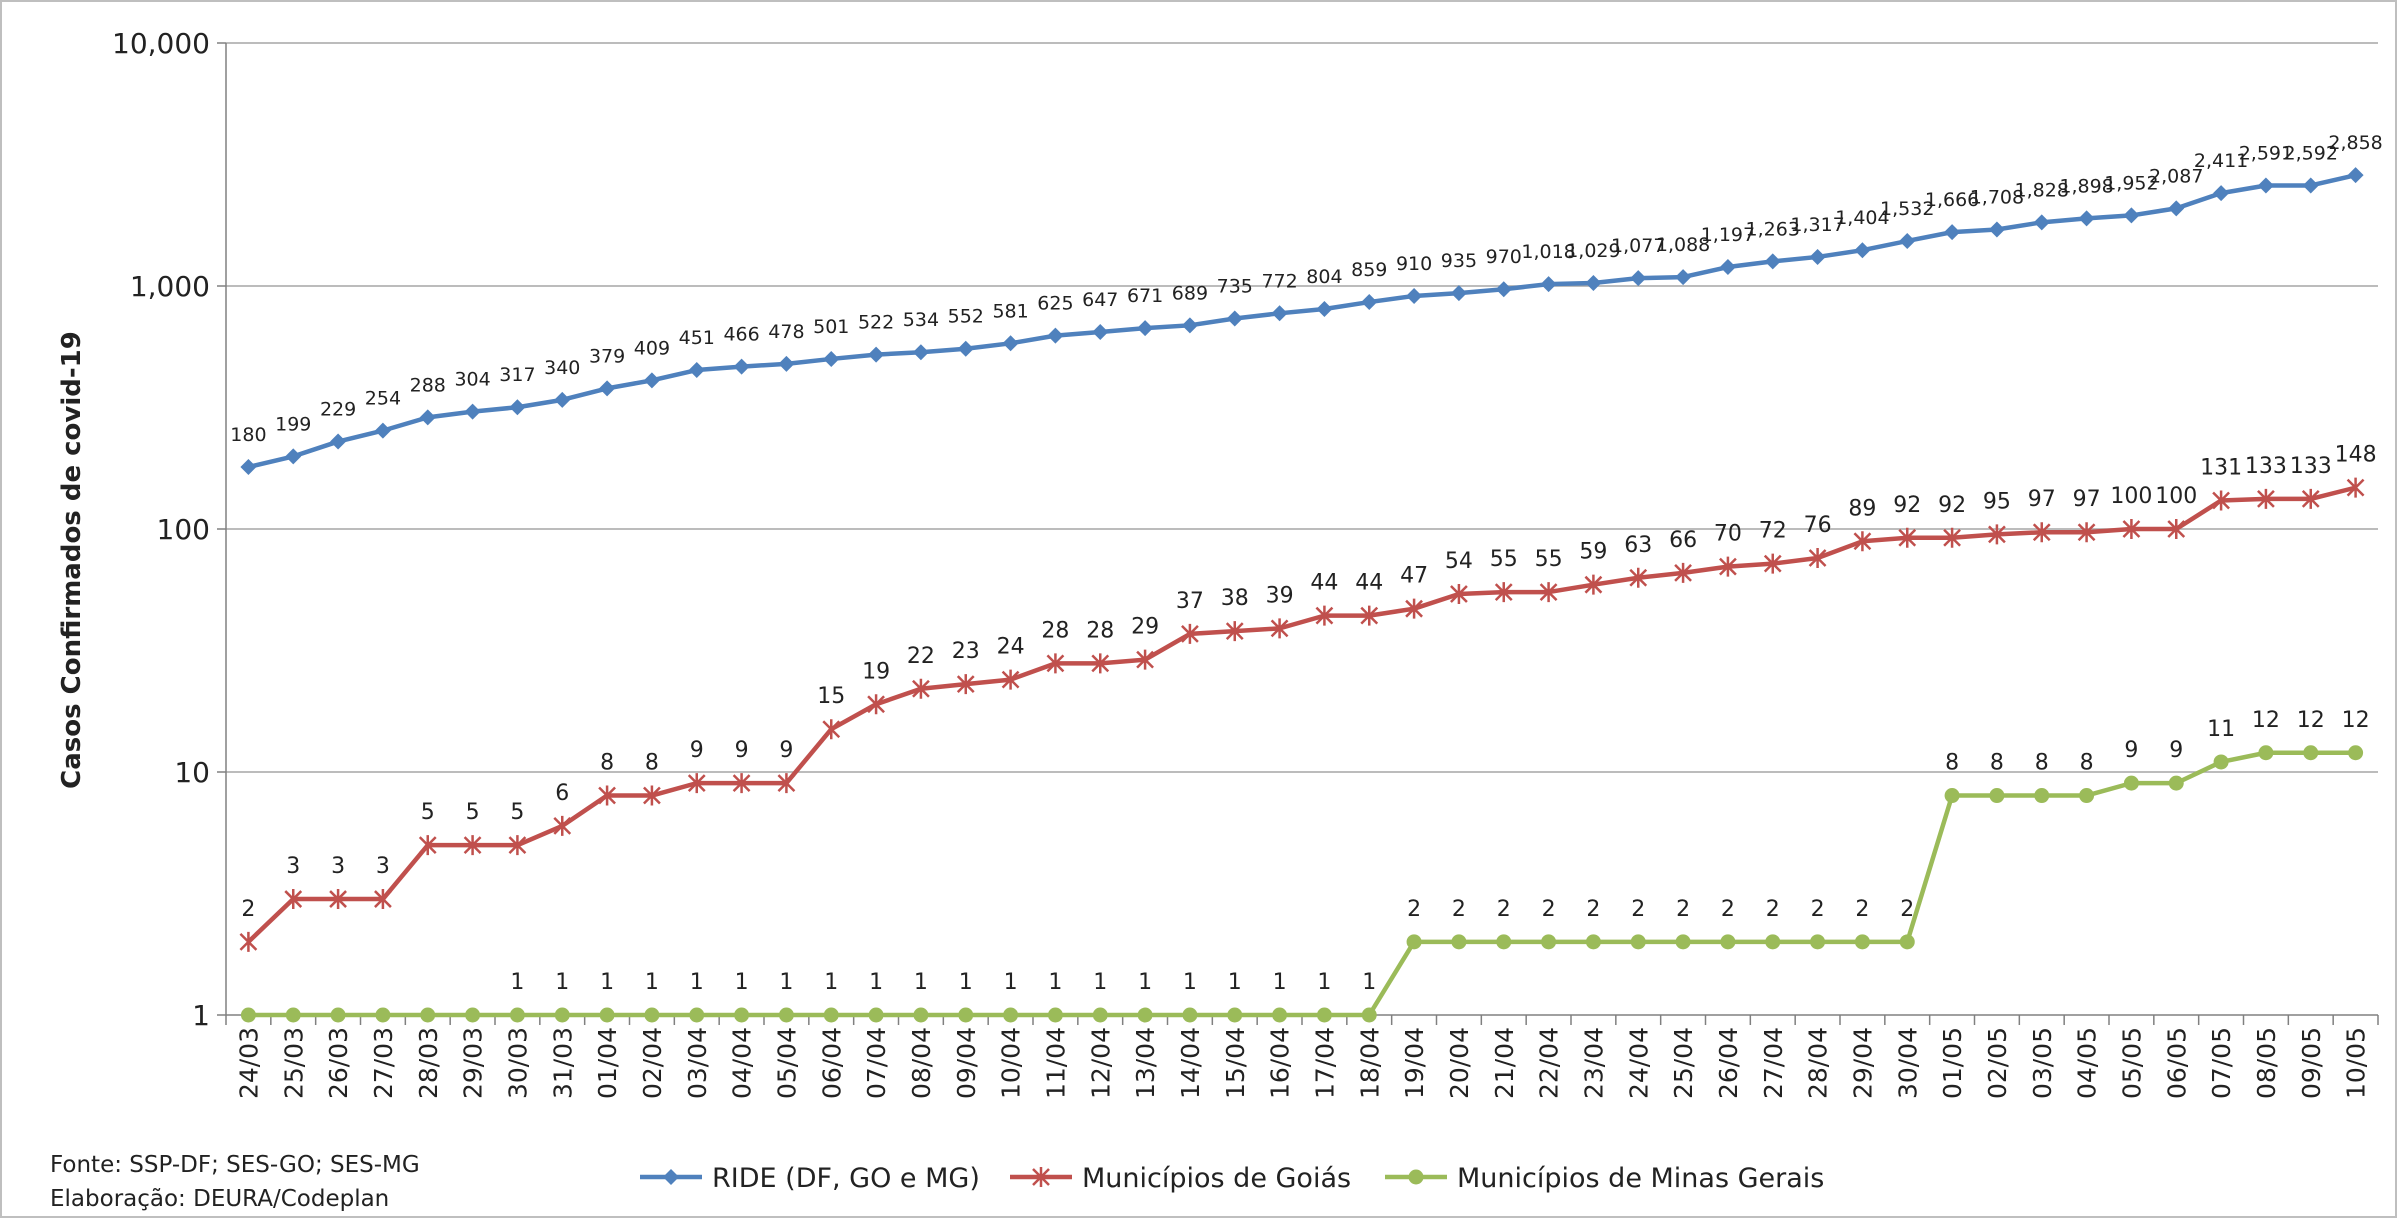 This screenshot has height=1218, width=2397. What do you see at coordinates (831, 1063) in the screenshot?
I see `x-tick-label: 06/04` at bounding box center [831, 1063].